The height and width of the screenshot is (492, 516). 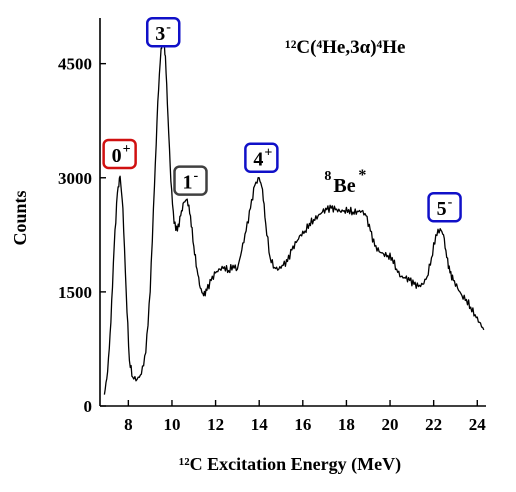 What do you see at coordinates (88, 406) in the screenshot?
I see `y-tick-label: 0` at bounding box center [88, 406].